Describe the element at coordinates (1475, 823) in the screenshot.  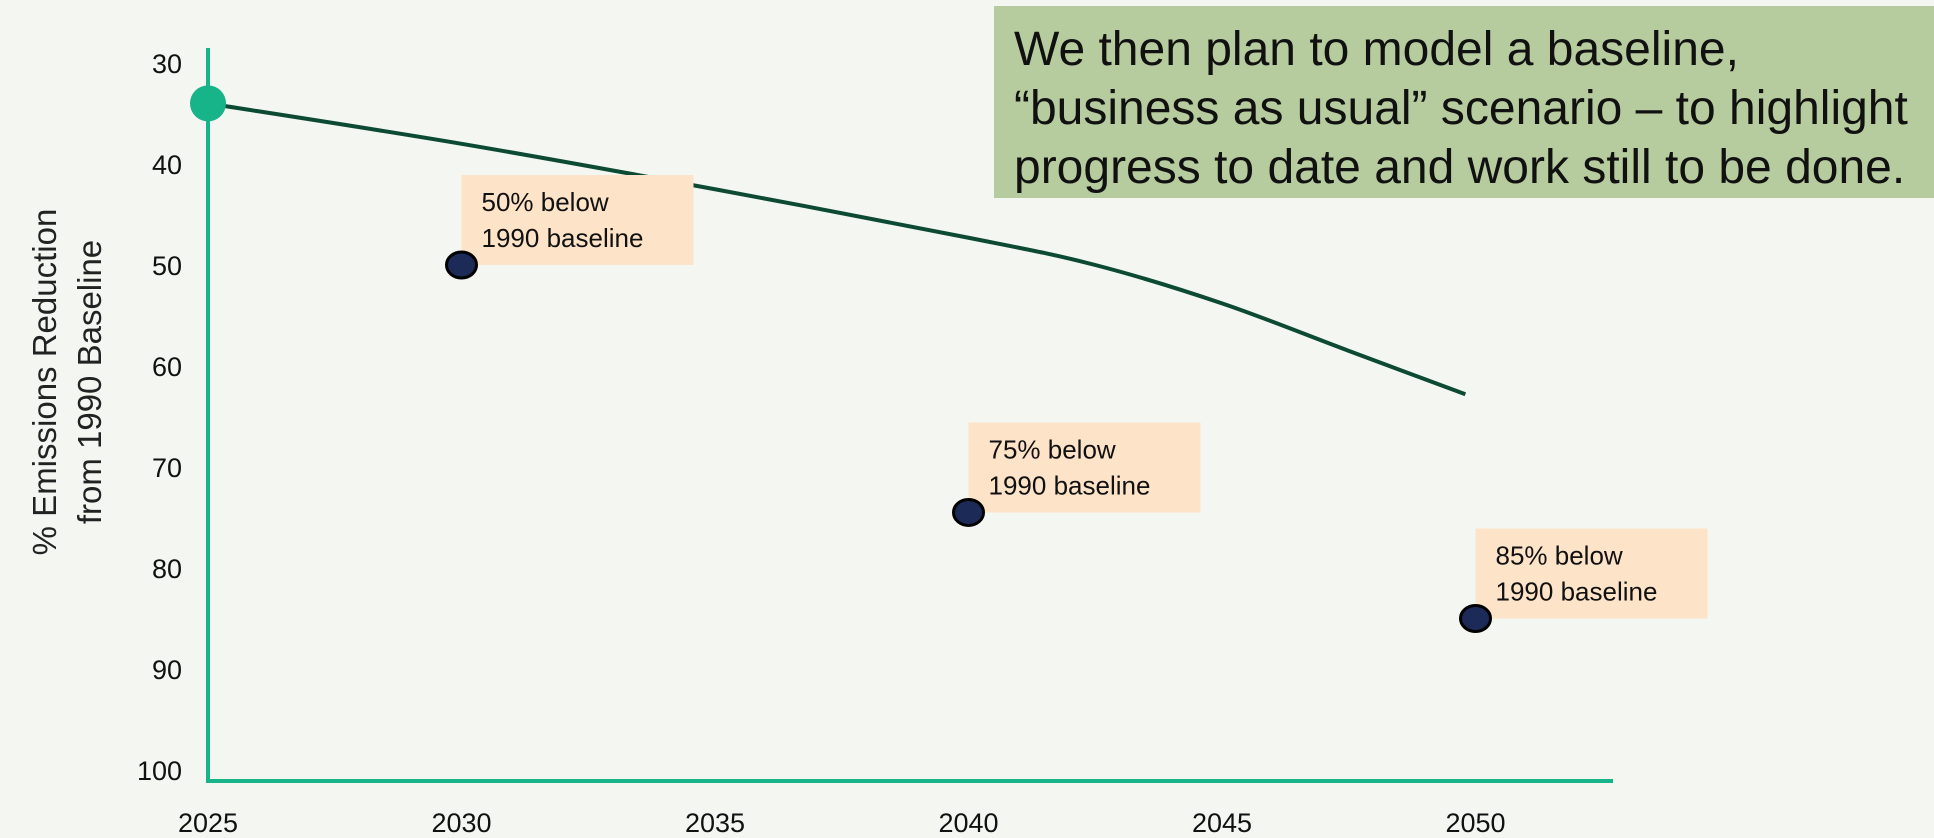
I see `x-tick-label: 2050` at that location.